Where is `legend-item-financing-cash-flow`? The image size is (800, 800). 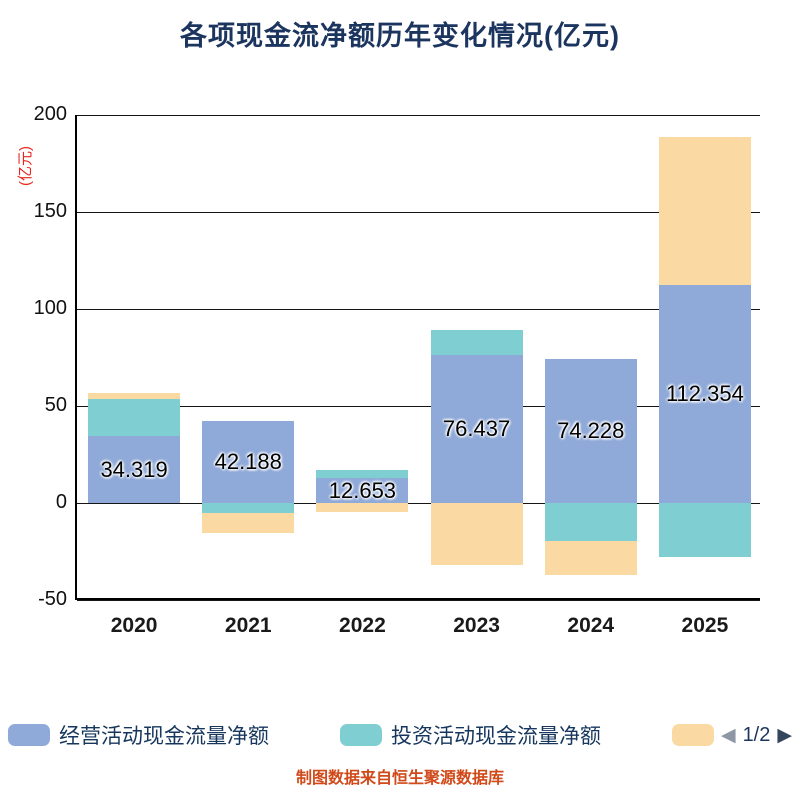 legend-item-financing-cash-flow is located at coordinates (692, 735).